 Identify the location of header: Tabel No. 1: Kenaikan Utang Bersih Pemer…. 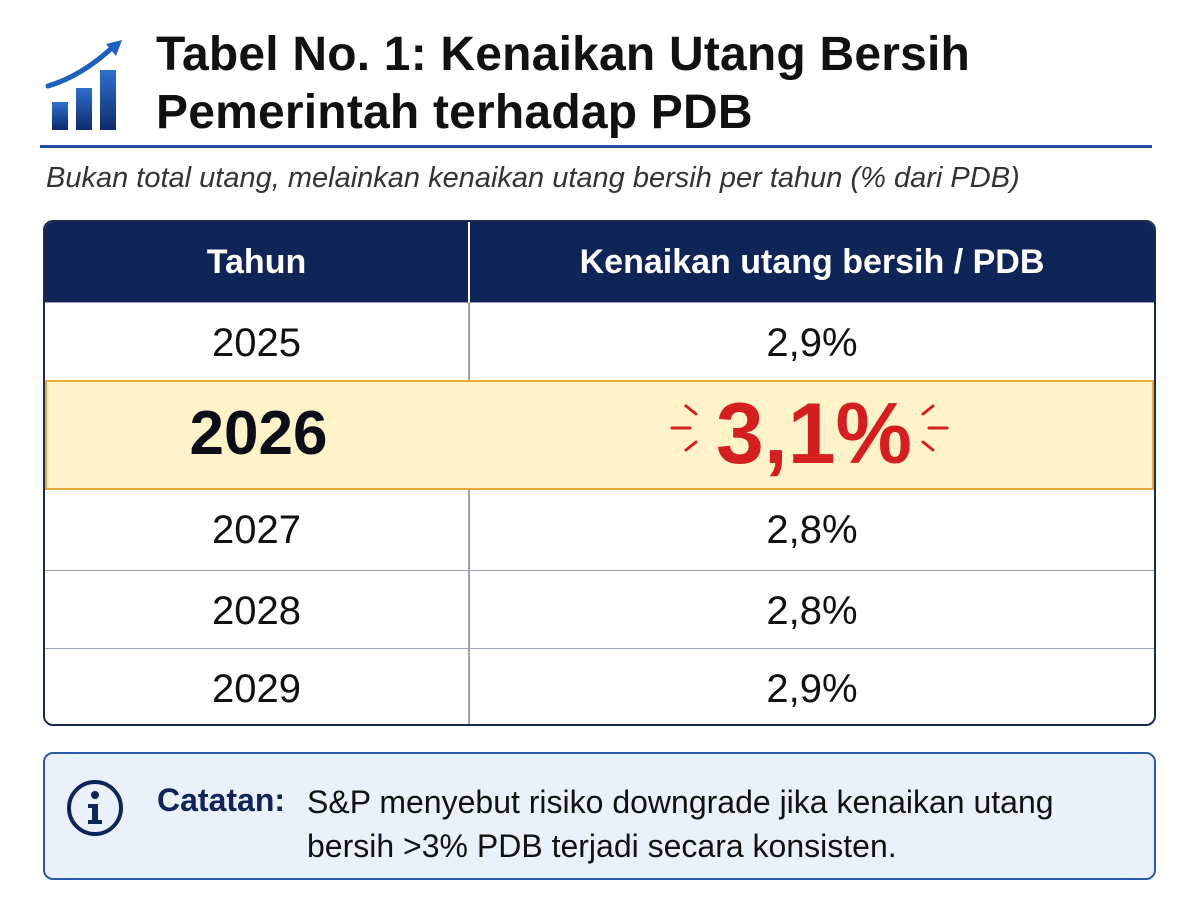
(600, 84).